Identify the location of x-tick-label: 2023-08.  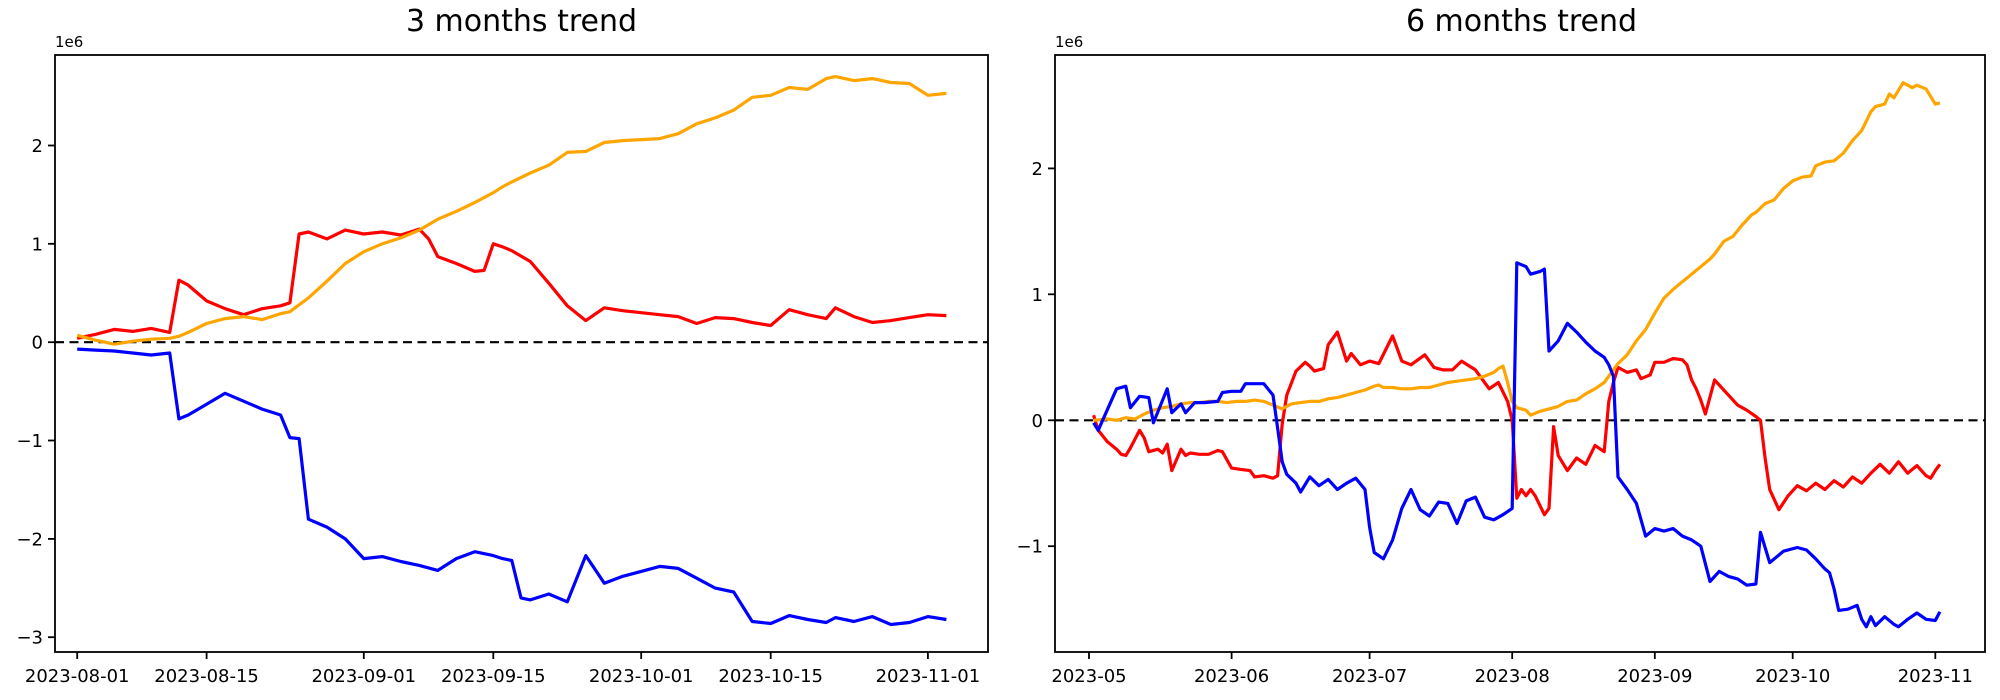
(1512, 676).